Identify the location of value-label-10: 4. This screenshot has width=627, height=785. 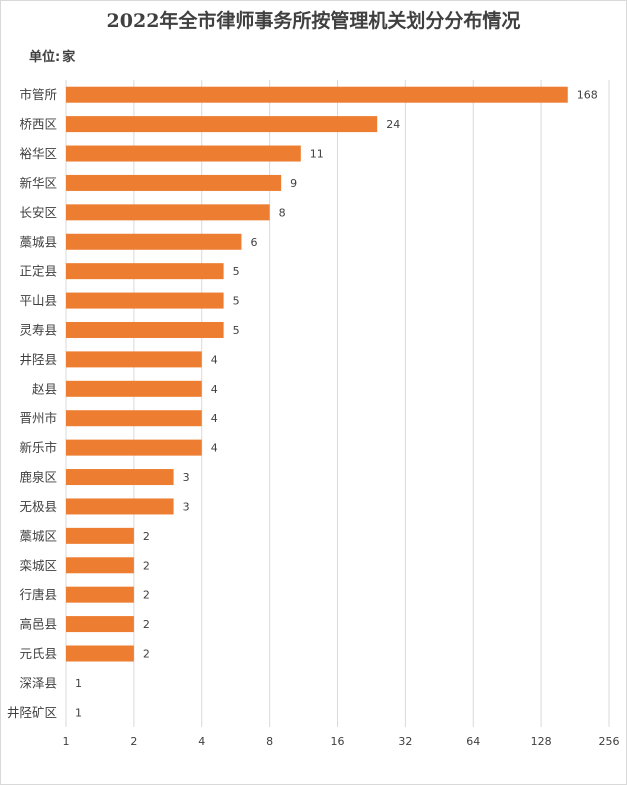
(214, 389).